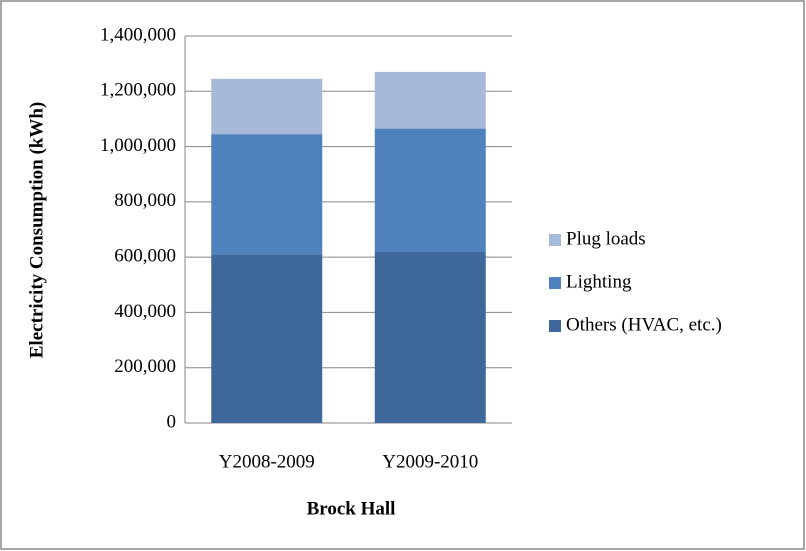 This screenshot has width=806, height=551. What do you see at coordinates (138, 145) in the screenshot?
I see `y-tick-label: 1,000,000` at bounding box center [138, 145].